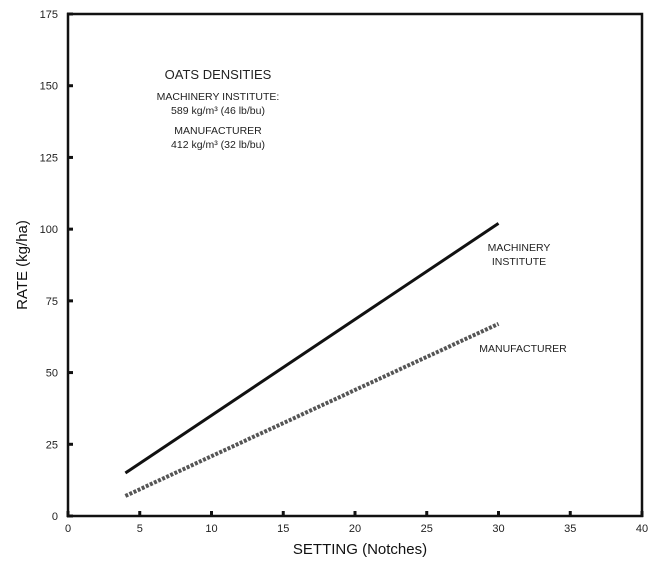  I want to click on y-axis-title: RATE (kg/ha), so click(22, 265).